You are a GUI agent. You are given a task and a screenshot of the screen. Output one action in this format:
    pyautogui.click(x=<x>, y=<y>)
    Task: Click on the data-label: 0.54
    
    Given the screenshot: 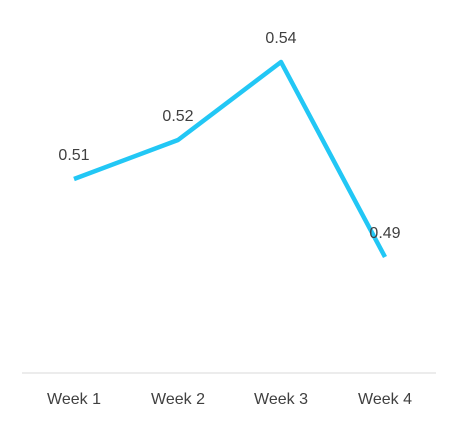 What is the action you would take?
    pyautogui.click(x=280, y=38)
    